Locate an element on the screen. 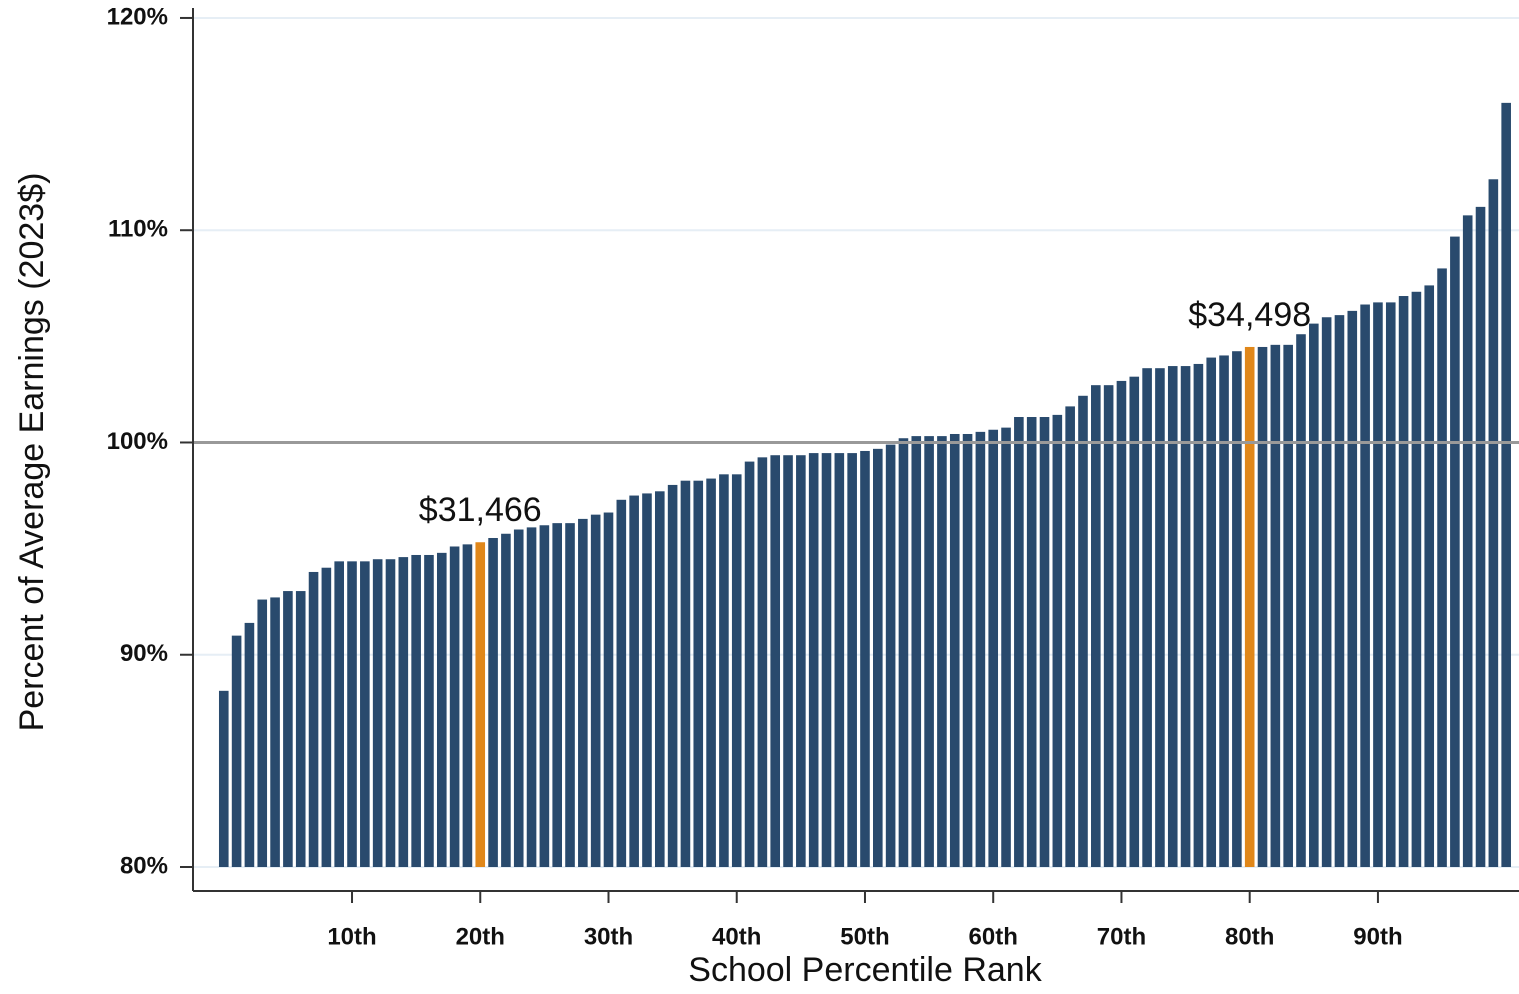 This screenshot has width=1519, height=994. y-tick-label: 100% is located at coordinates (137, 441).